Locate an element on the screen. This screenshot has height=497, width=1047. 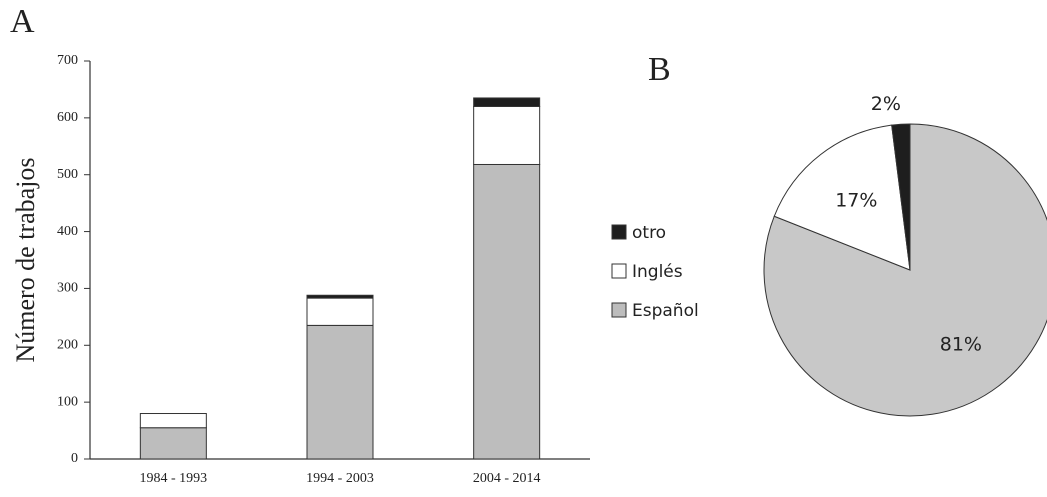
panel-label: A is located at coordinates (22, 21).